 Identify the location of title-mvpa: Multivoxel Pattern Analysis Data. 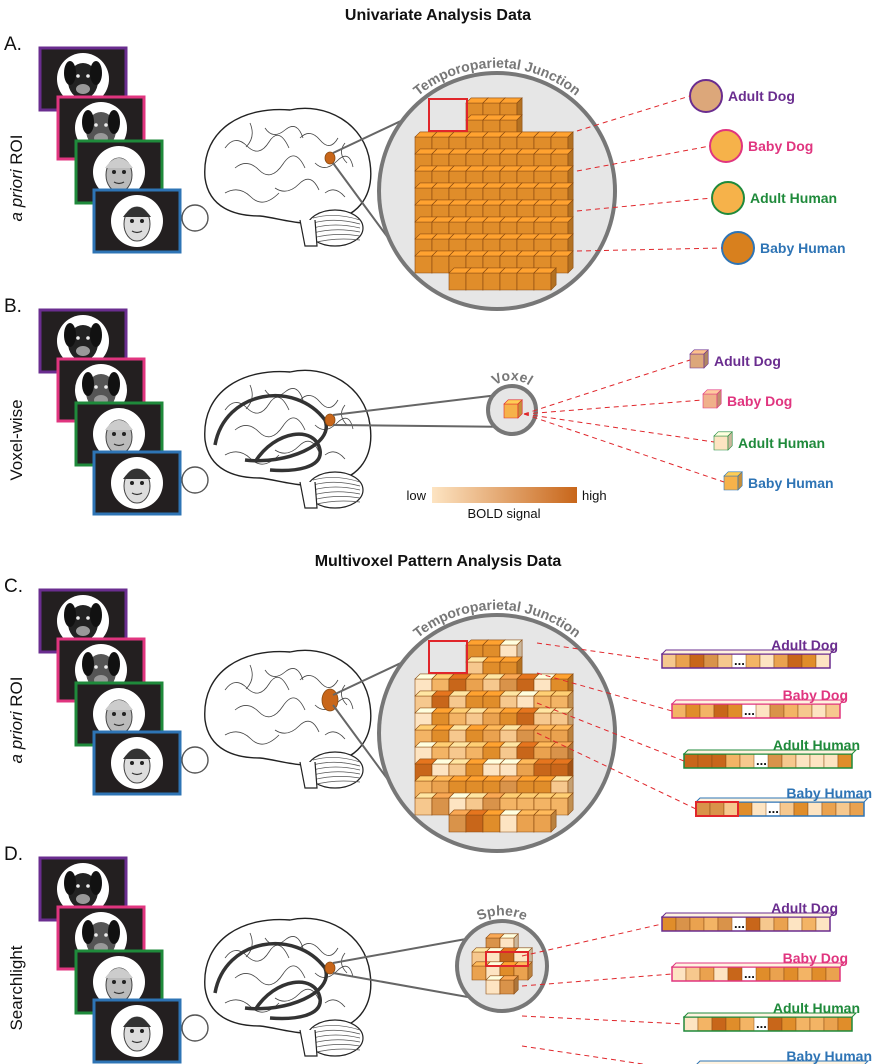
(438, 561).